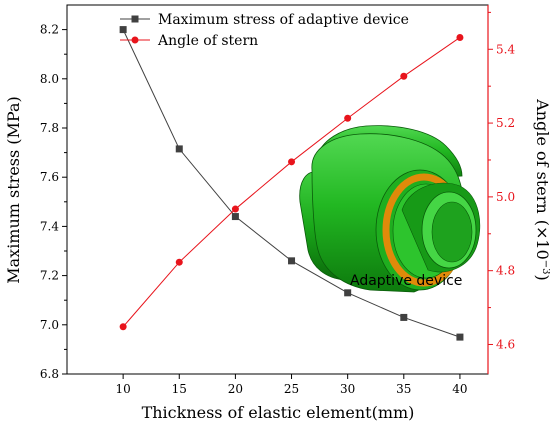 Image resolution: width=550 pixels, height=427 pixels. I want to click on left-y-tick-label: 7.8, so click(49, 128).